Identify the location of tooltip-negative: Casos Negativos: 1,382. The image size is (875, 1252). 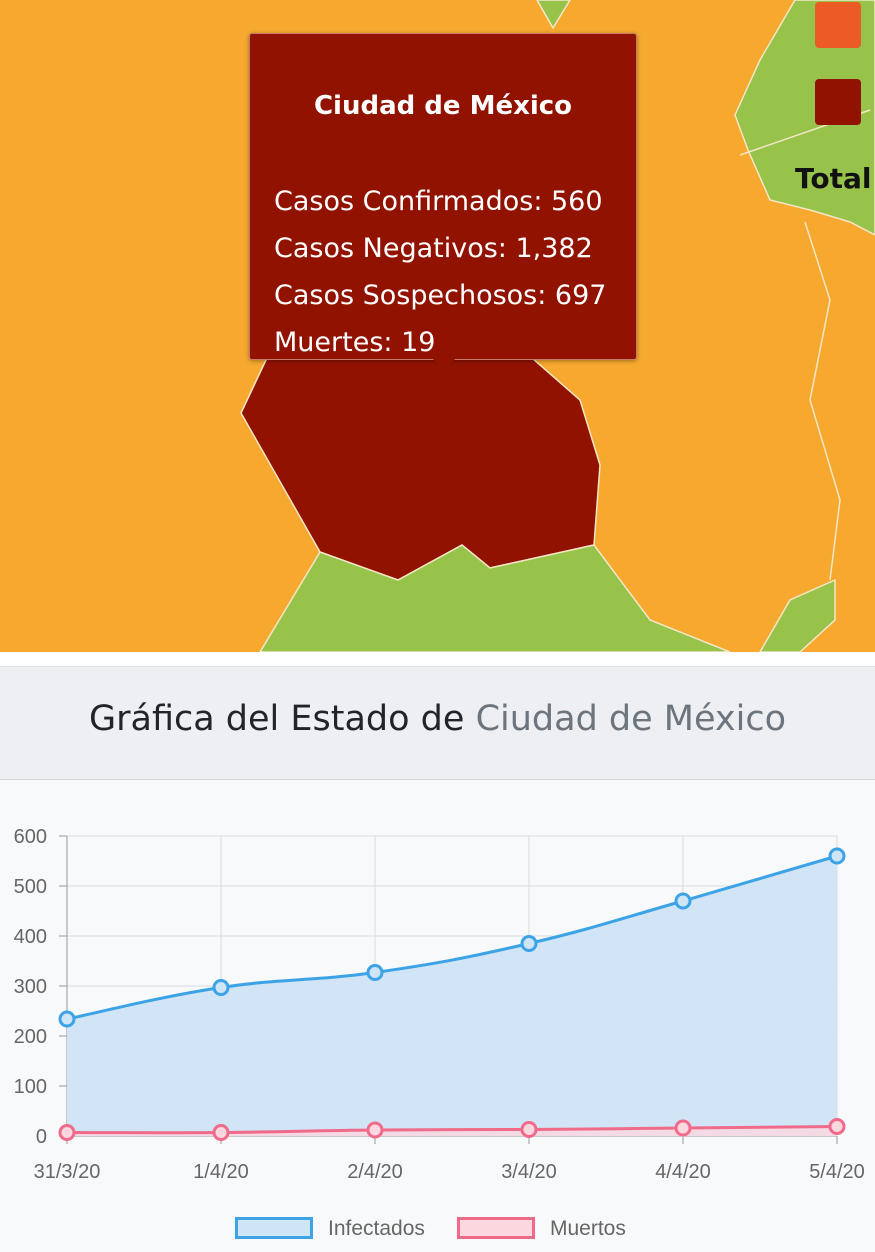
(433, 248).